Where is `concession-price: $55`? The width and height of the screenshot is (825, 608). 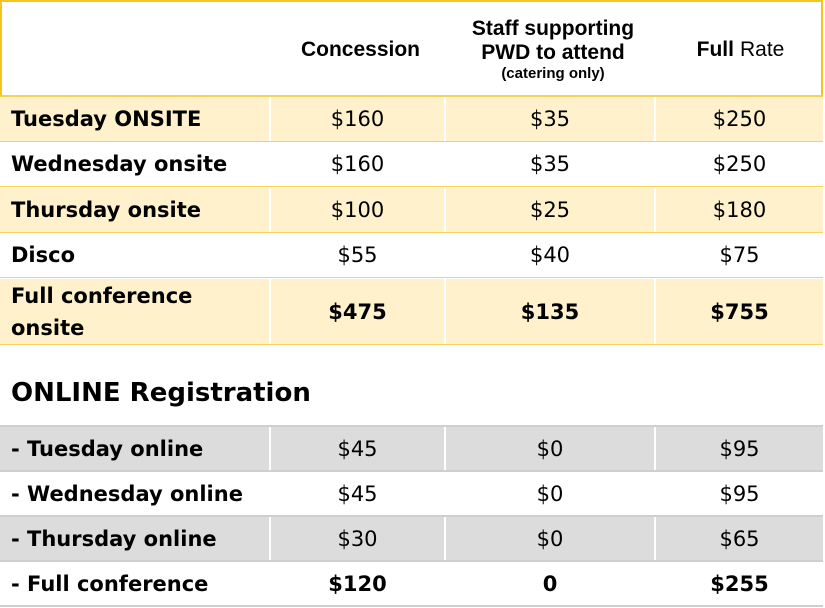 concession-price: $55 is located at coordinates (358, 255).